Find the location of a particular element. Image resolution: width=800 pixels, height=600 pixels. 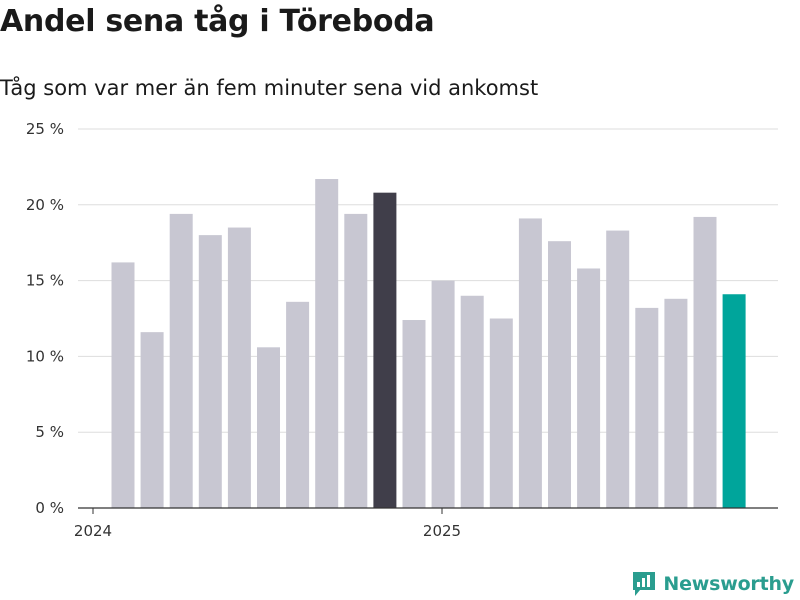

newsworthy-logo-icon is located at coordinates (644, 584).